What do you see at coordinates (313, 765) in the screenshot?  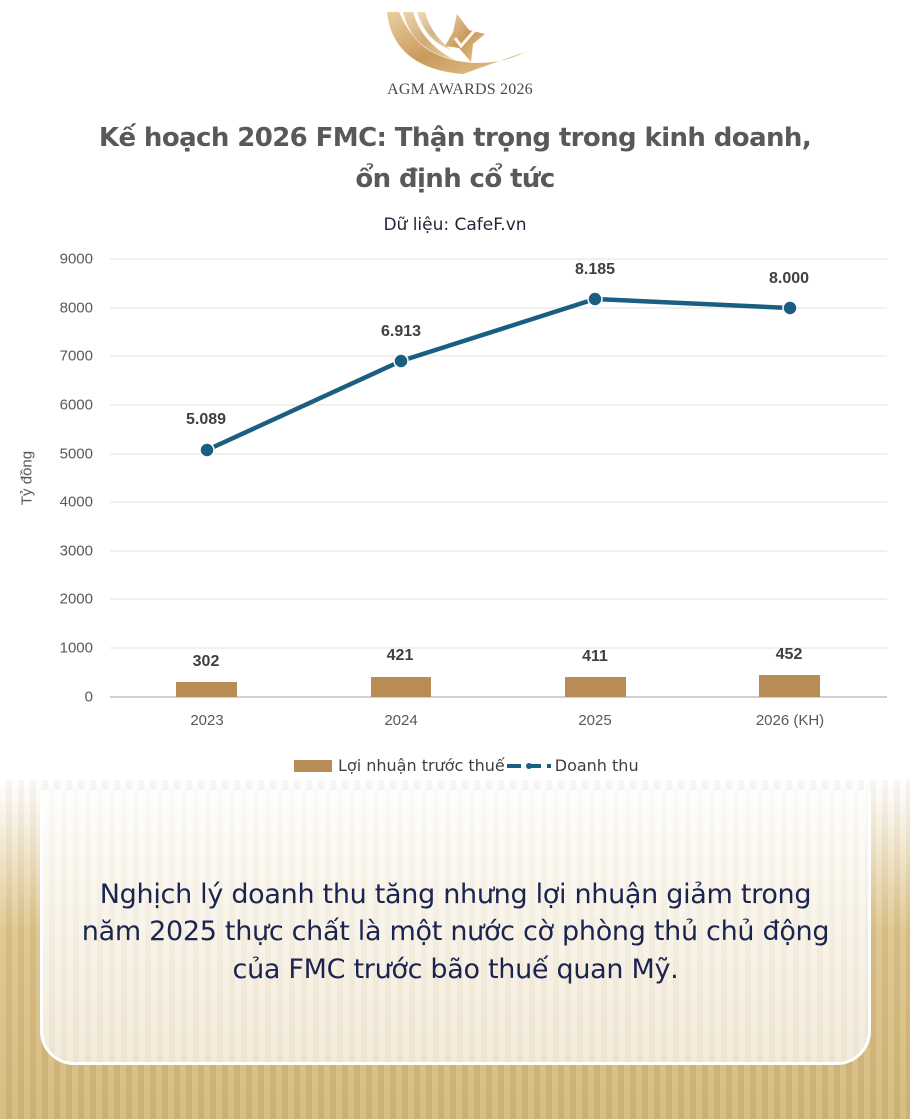 I see `bar-swatch-icon` at bounding box center [313, 765].